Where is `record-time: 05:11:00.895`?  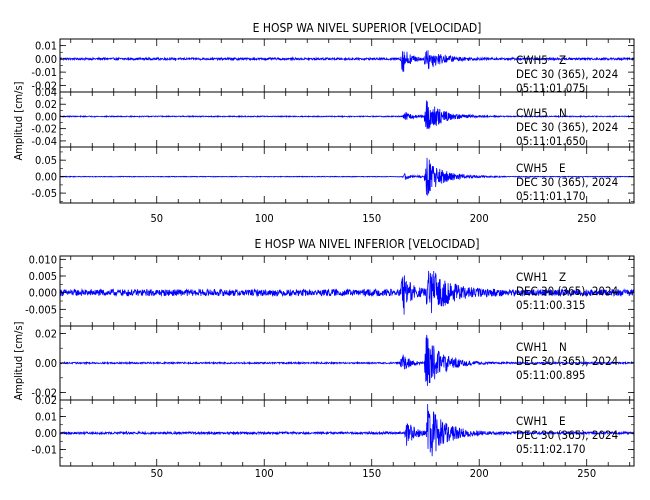 record-time: 05:11:00.895 is located at coordinates (551, 375).